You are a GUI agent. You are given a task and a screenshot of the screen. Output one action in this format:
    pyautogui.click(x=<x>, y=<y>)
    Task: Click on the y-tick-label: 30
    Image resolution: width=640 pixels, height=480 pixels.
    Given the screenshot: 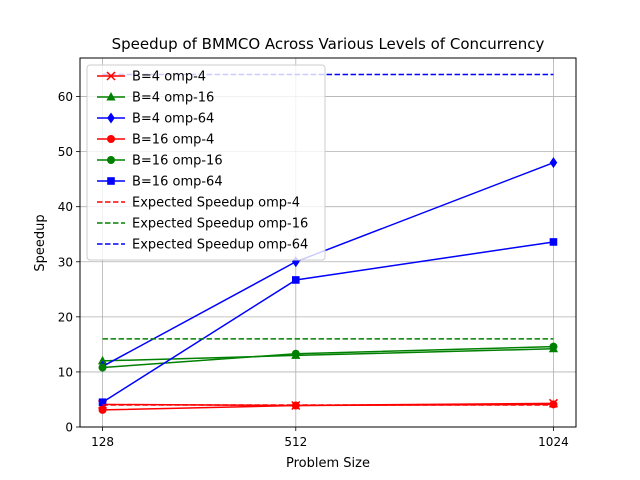 What is the action you would take?
    pyautogui.click(x=65, y=262)
    